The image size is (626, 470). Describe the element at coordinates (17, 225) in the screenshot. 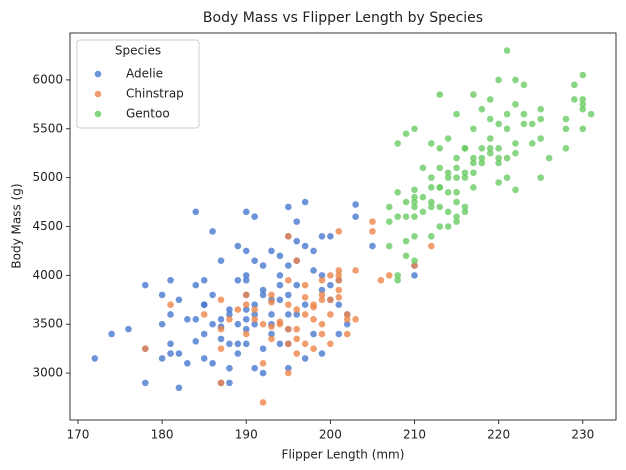

I see `y-axis-label: Body Mass (g)` at that location.